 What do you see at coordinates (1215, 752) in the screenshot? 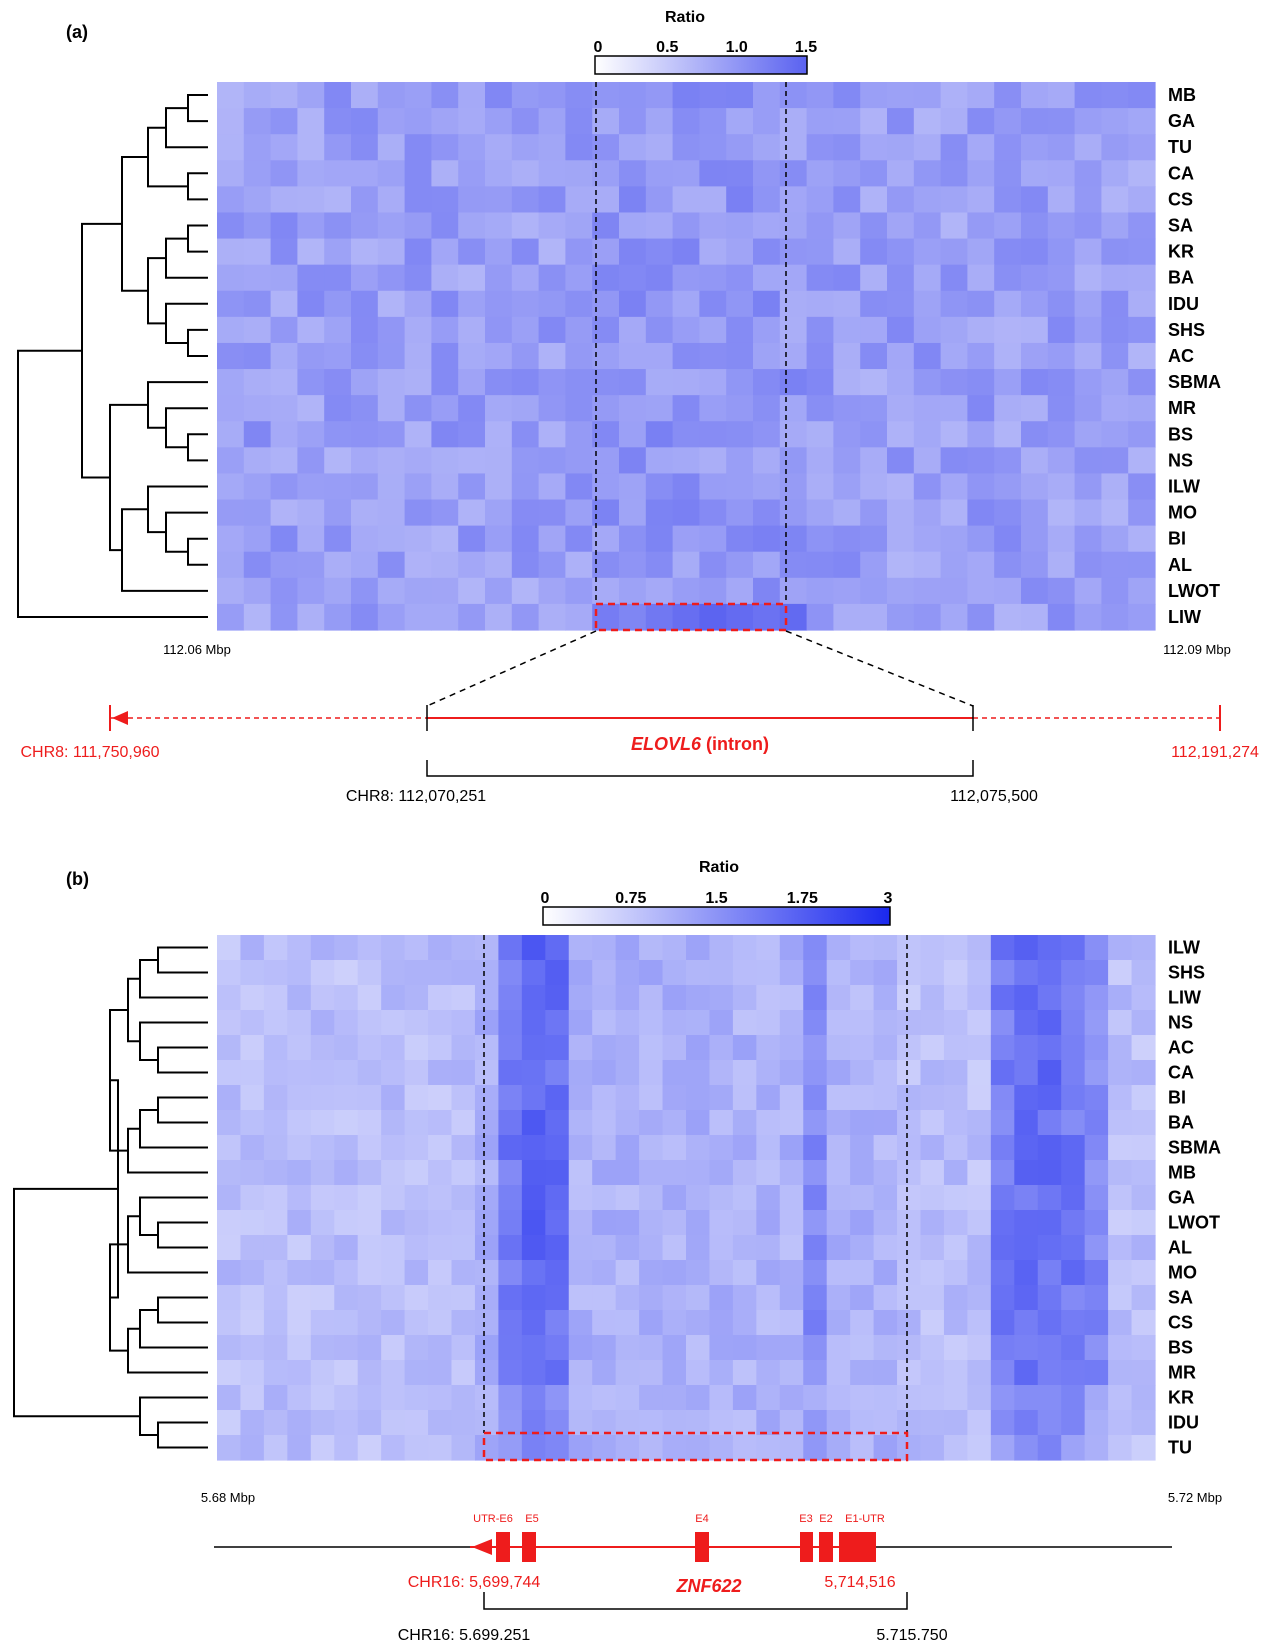
I see `gene-a-end-label: 112,191,274` at bounding box center [1215, 752].